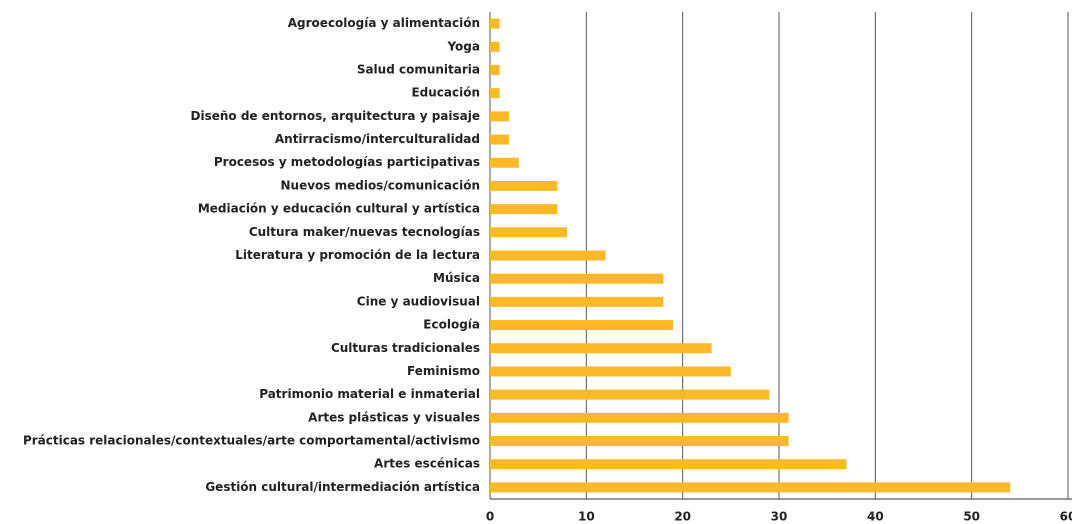 This screenshot has width=1072, height=524. Describe the element at coordinates (377, 139) in the screenshot. I see `y-tick-label: Antirracismo/interculturalidad` at that location.